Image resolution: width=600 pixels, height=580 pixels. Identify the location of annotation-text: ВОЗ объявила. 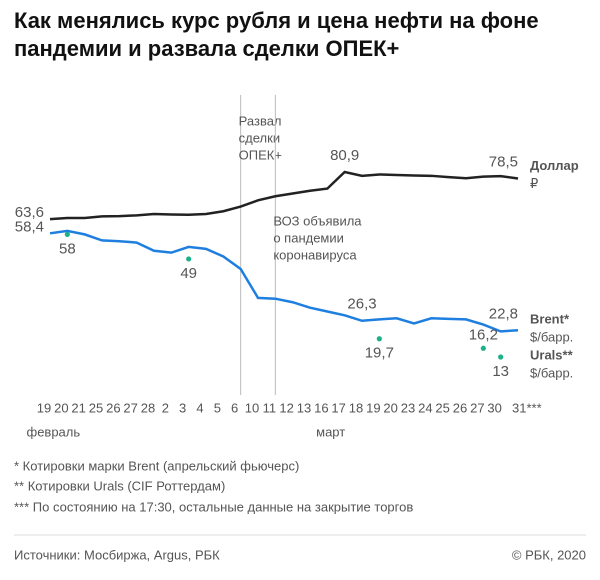
(317, 220).